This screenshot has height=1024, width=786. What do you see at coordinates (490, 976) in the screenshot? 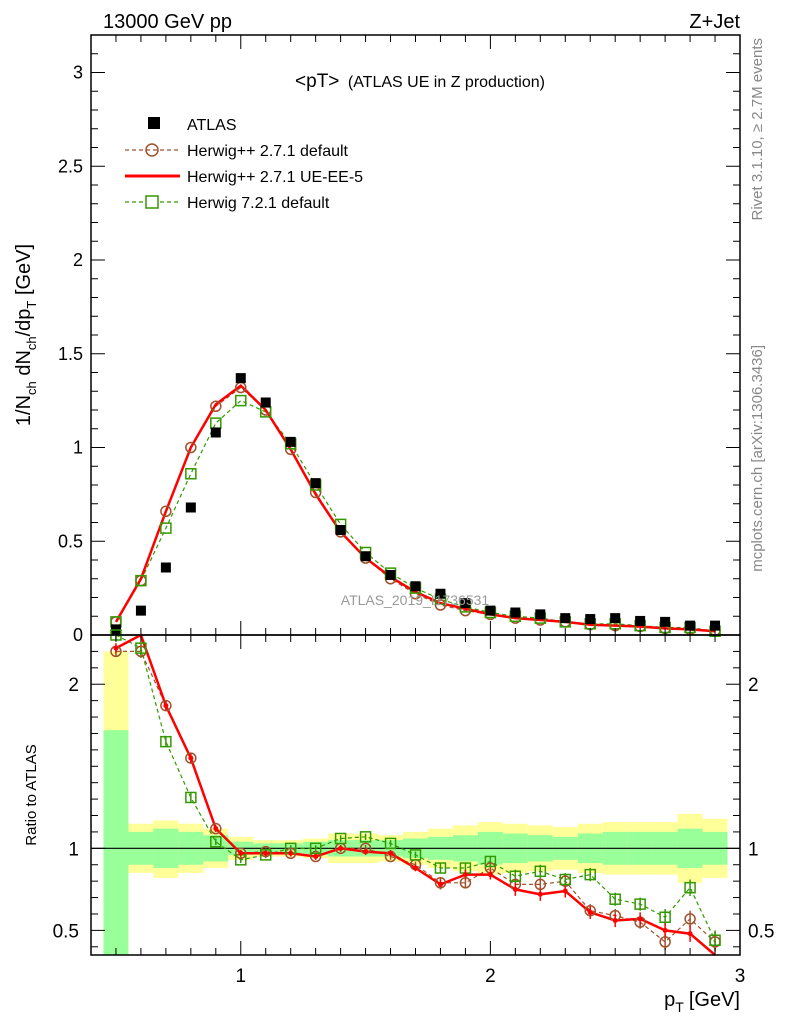
I see `x-tick-label: 2` at bounding box center [490, 976].